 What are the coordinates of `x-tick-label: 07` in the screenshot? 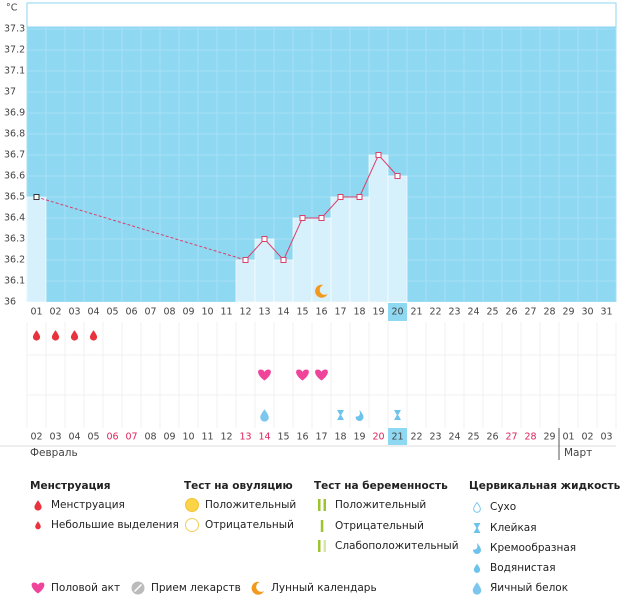 It's located at (150, 312).